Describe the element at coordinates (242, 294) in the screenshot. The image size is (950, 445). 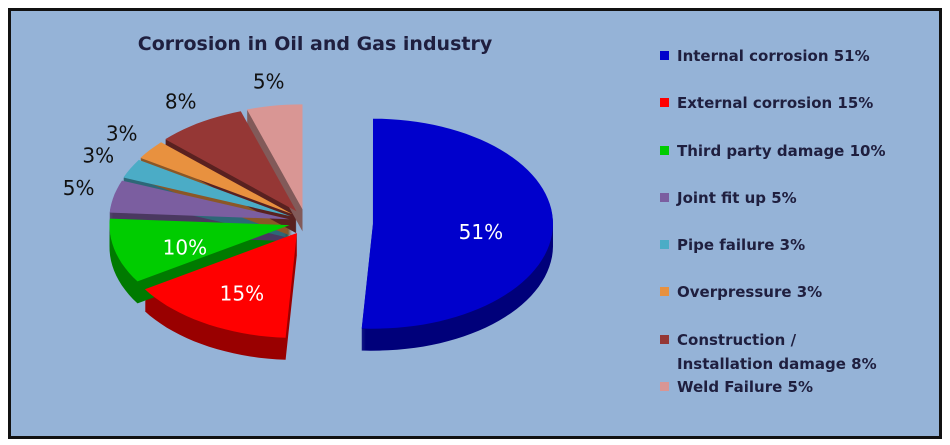
I see `data-label: 15%` at that location.